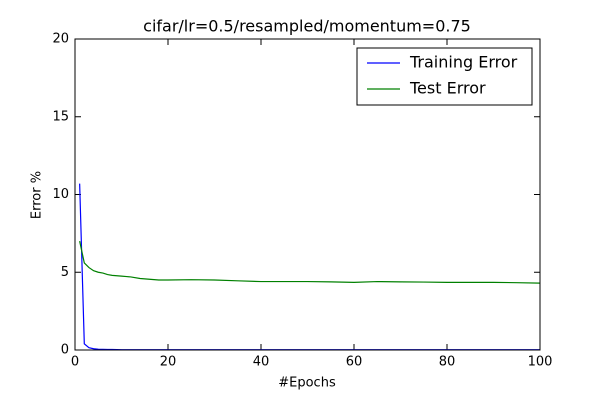 Image resolution: width=600 pixels, height=400 pixels. I want to click on y-tick-label: 15, so click(60, 116).